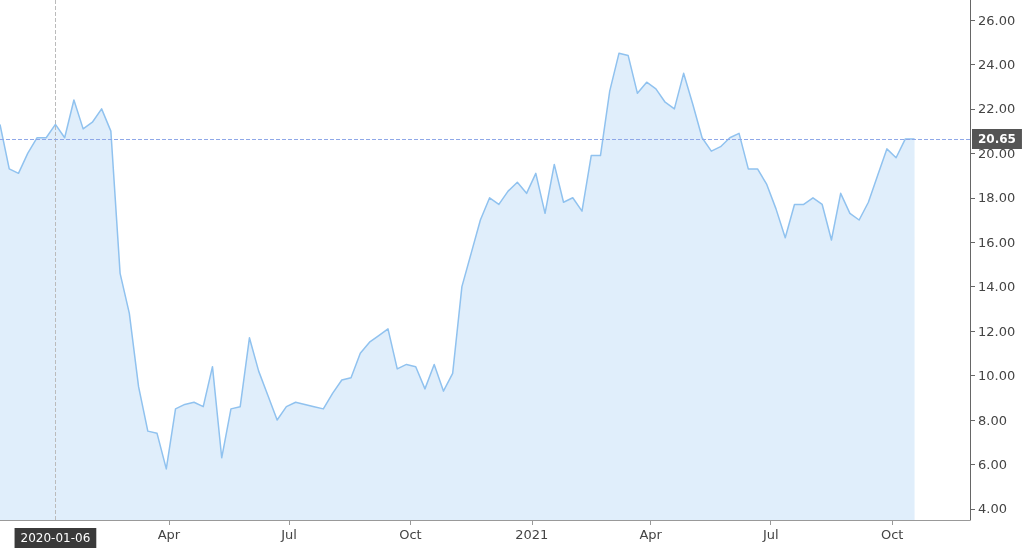  Describe the element at coordinates (55, 538) in the screenshot. I see `ref-line-label: 2020-01-06` at that location.